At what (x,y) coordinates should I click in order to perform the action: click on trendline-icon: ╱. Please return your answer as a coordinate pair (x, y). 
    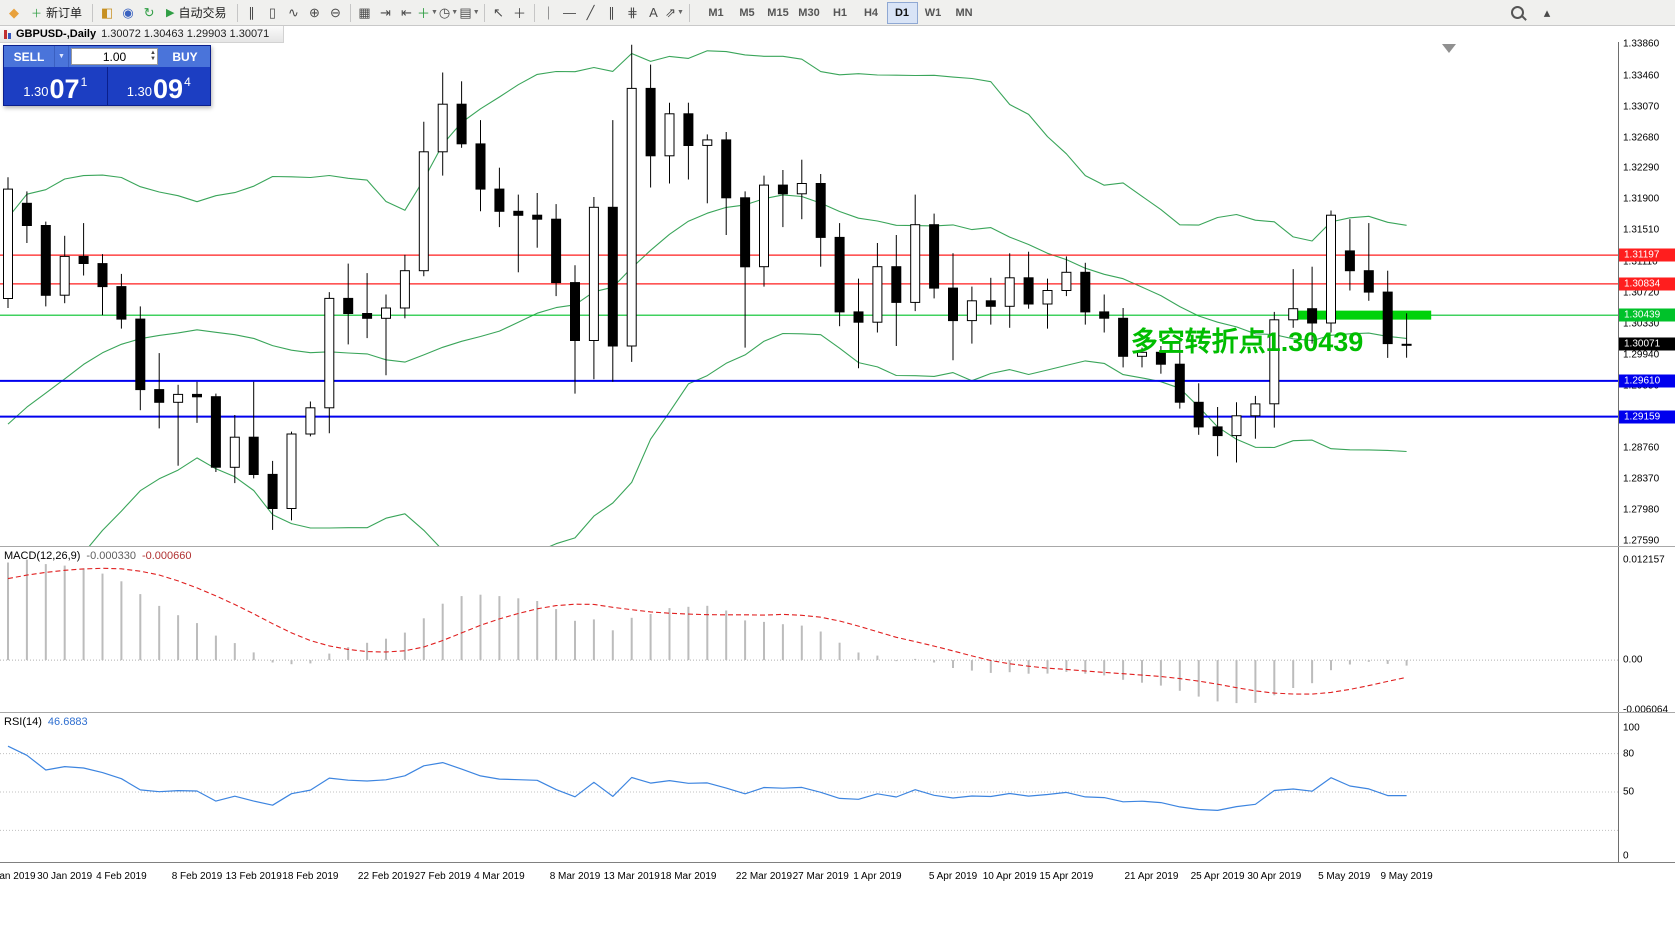
    Looking at the image, I should click on (590, 12).